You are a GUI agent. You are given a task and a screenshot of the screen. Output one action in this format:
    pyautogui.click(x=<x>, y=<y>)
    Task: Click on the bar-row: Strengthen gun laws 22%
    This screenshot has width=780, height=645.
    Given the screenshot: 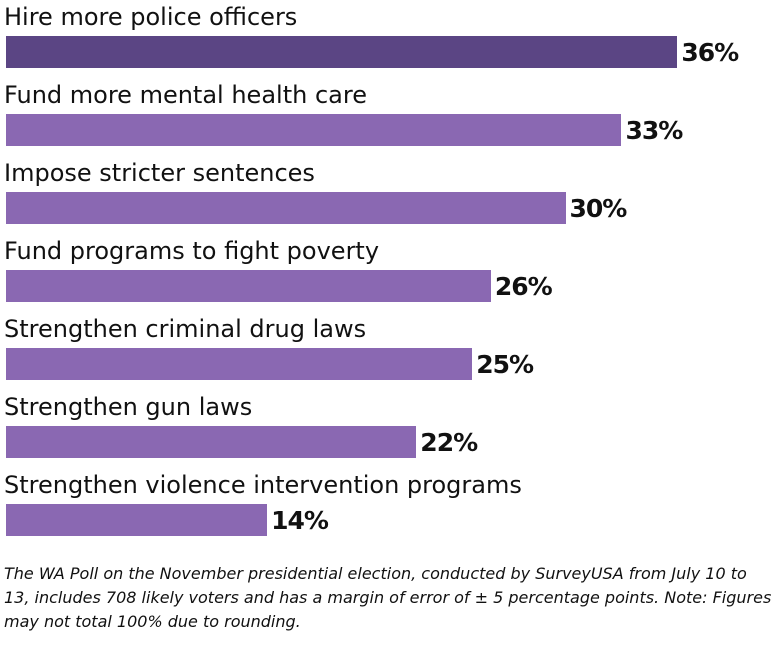 What is the action you would take?
    pyautogui.click(x=390, y=431)
    